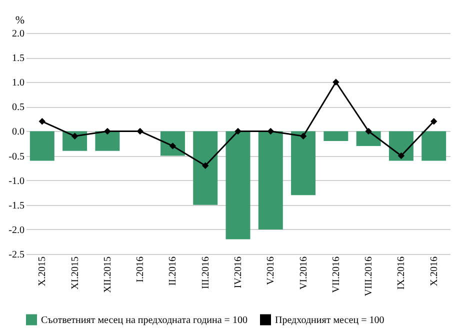 The height and width of the screenshot is (331, 460). Describe the element at coordinates (16, 156) in the screenshot. I see `y-tick-label: -0.5` at that location.